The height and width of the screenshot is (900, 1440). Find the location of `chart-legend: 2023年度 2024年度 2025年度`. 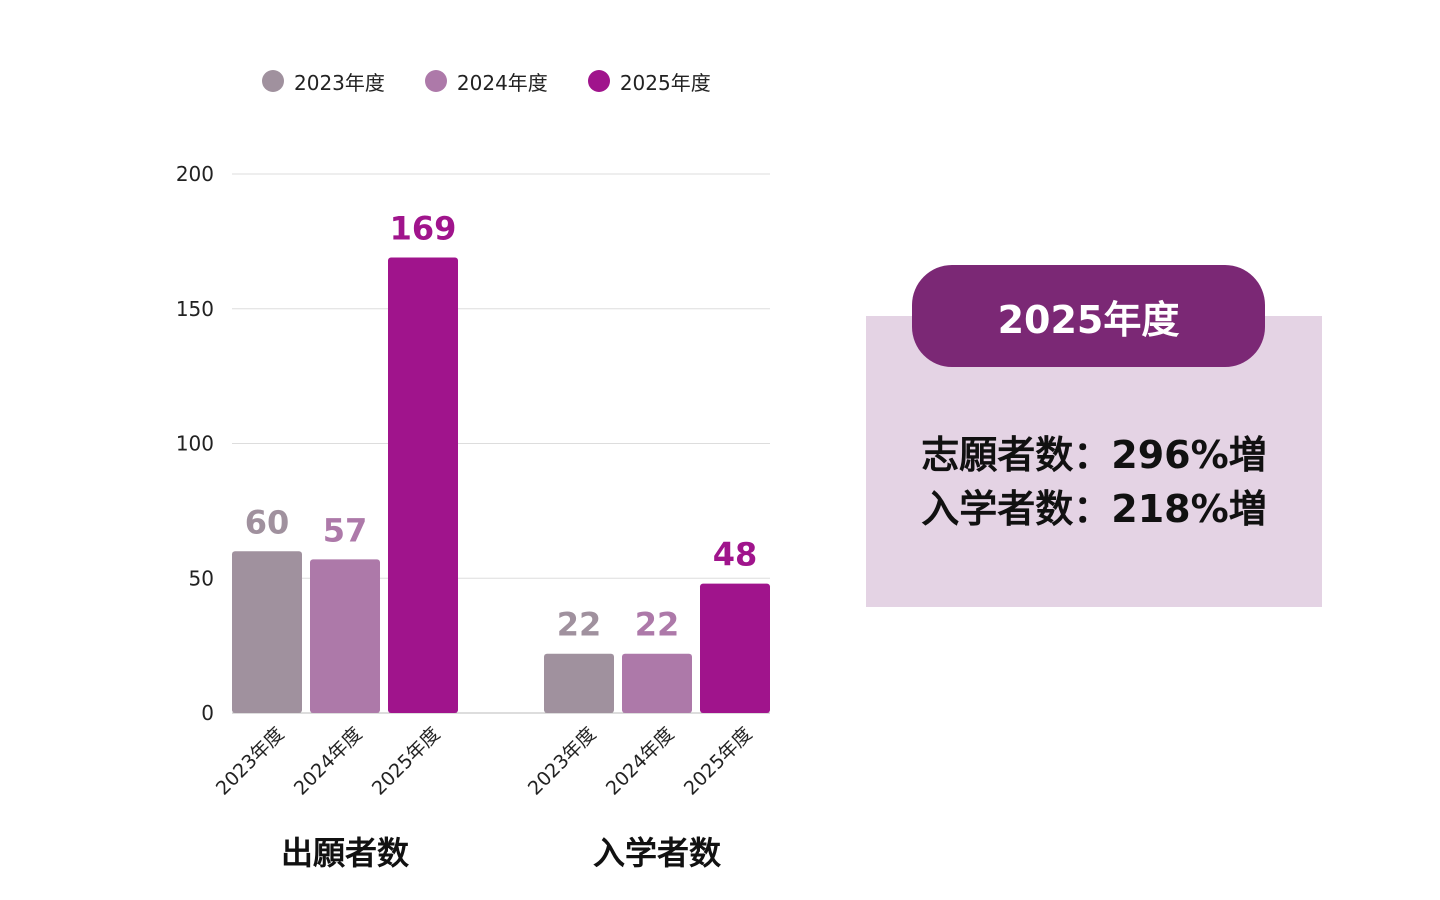

chart-legend: 2023年度 2024年度 2025年度 is located at coordinates (506, 81).